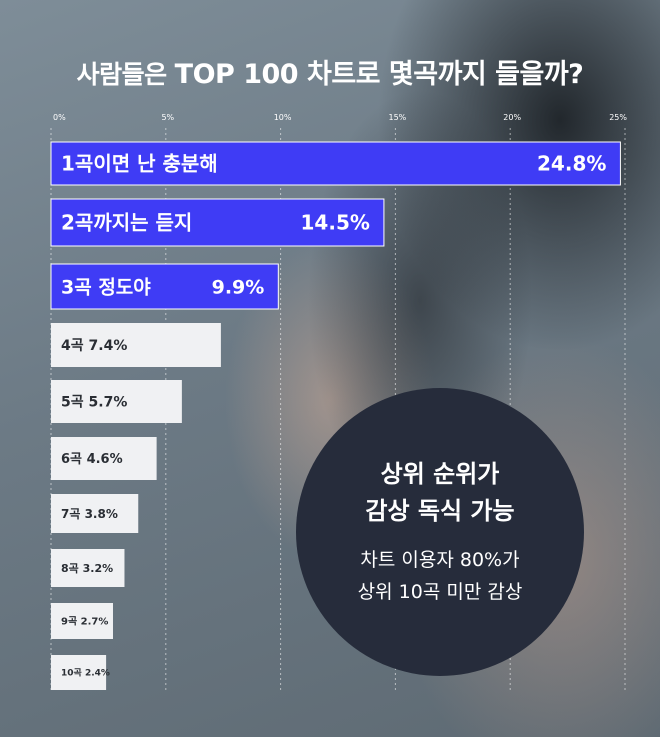  What do you see at coordinates (512, 117) in the screenshot?
I see `tick-label-4: 20%` at bounding box center [512, 117].